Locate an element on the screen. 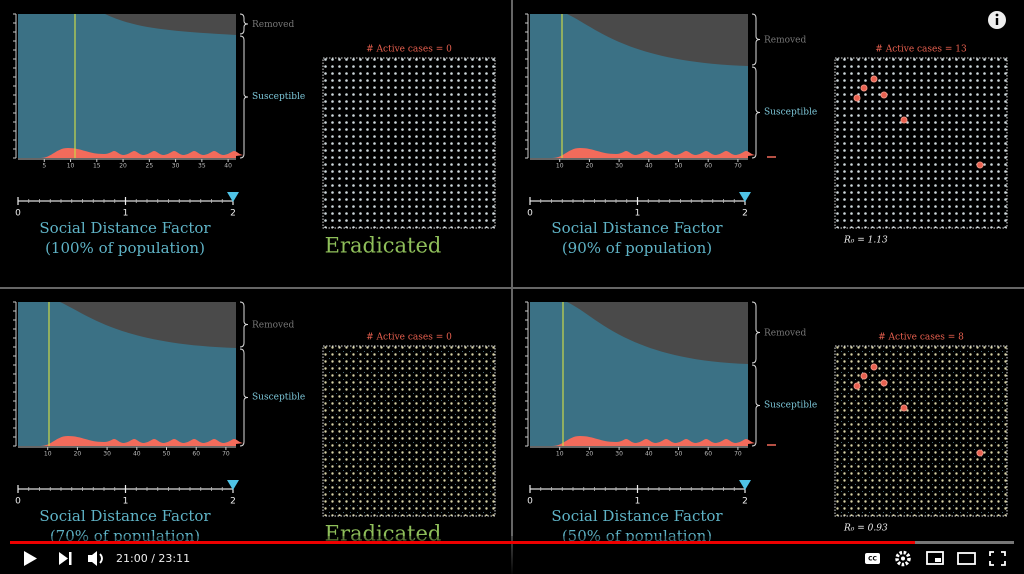 The width and height of the screenshot is (1024, 574). active-cases: # Active cases = 13 is located at coordinates (921, 50).